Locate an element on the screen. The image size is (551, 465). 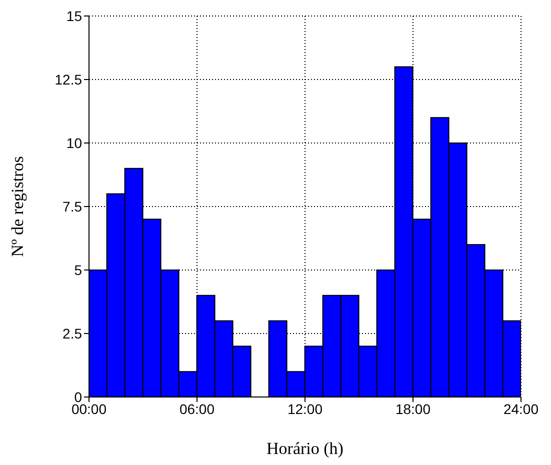
y-tick-label: 2.5 is located at coordinates (72, 333).